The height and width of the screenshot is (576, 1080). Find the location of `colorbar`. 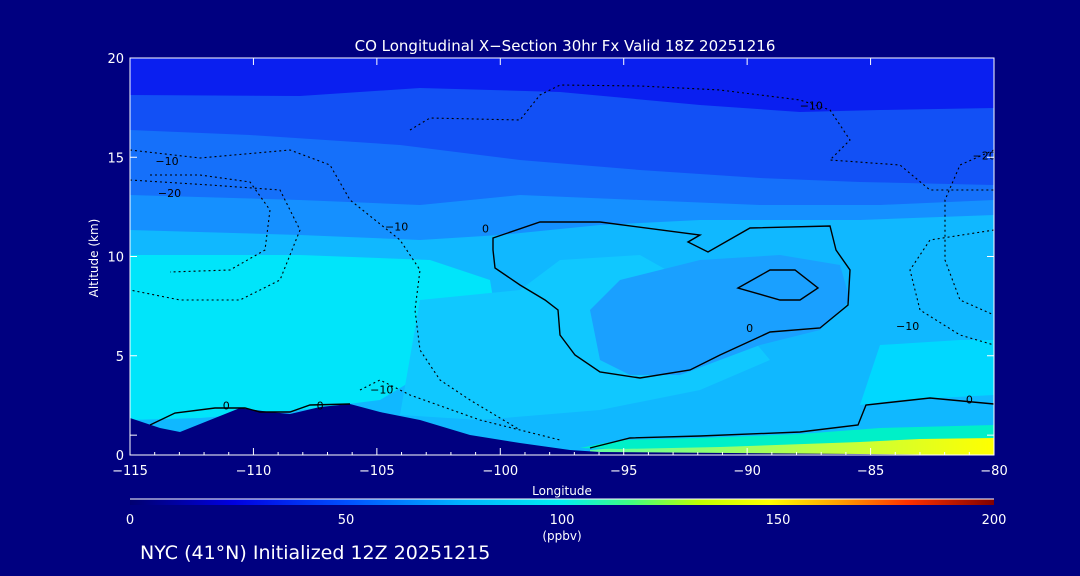

colorbar is located at coordinates (562, 502).